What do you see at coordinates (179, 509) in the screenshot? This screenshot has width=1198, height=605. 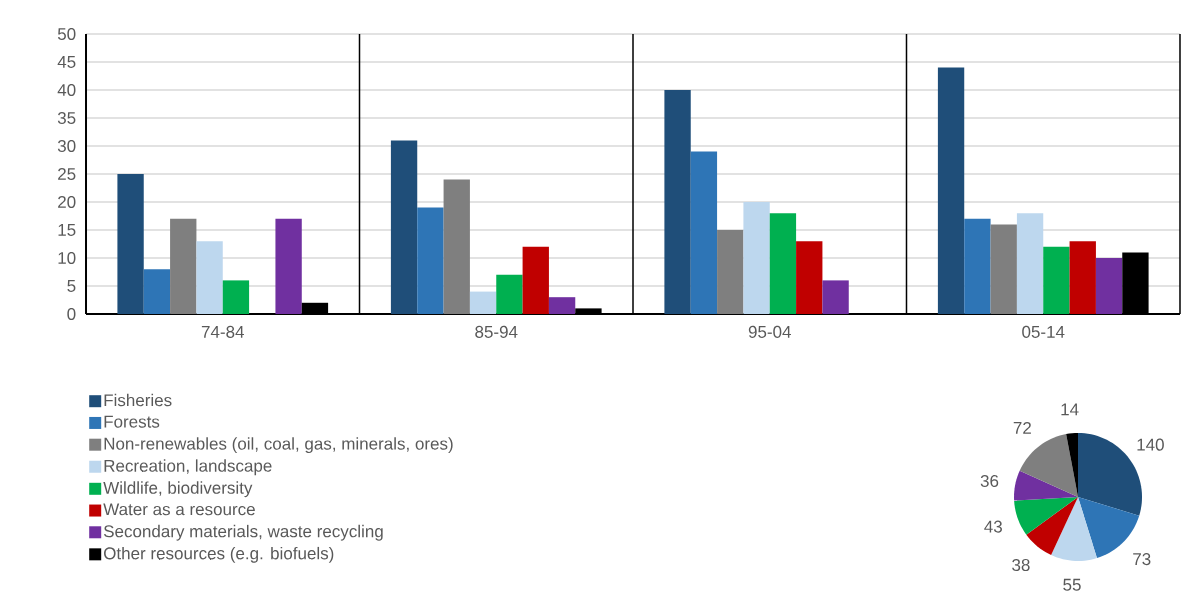 I see `legend-label: Water as a resource` at bounding box center [179, 509].